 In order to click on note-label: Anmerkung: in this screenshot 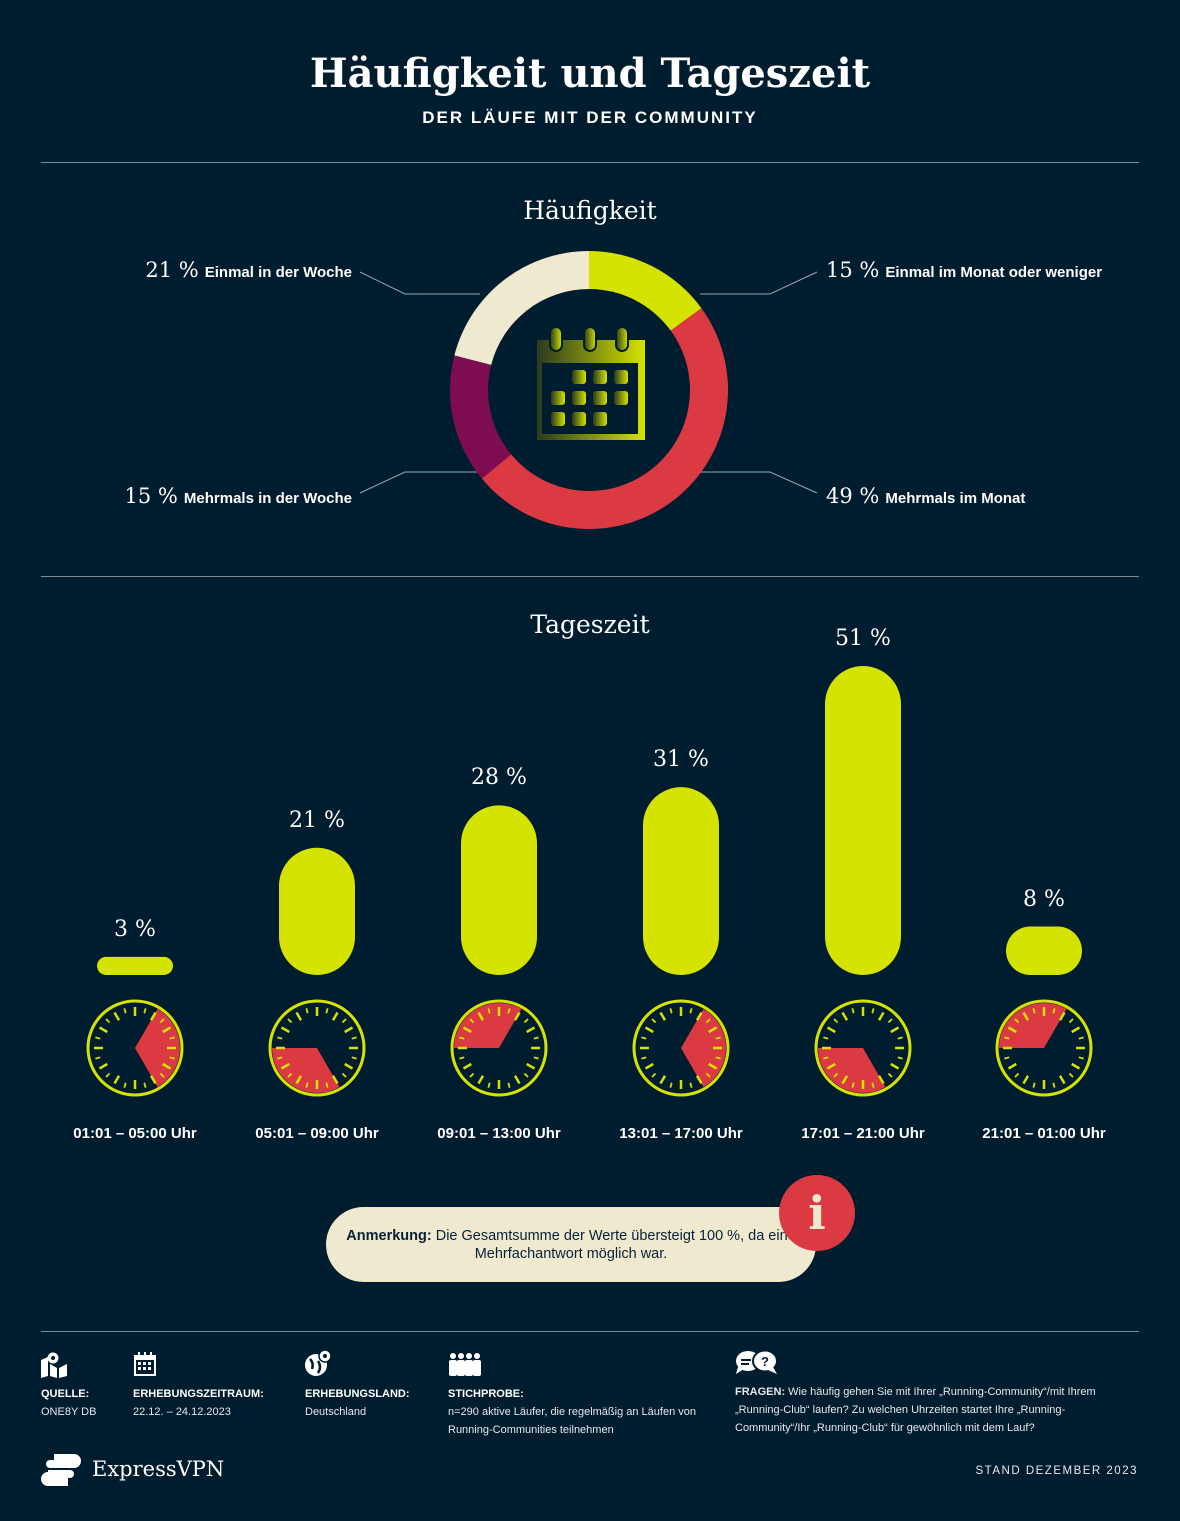, I will do `click(389, 1235)`.